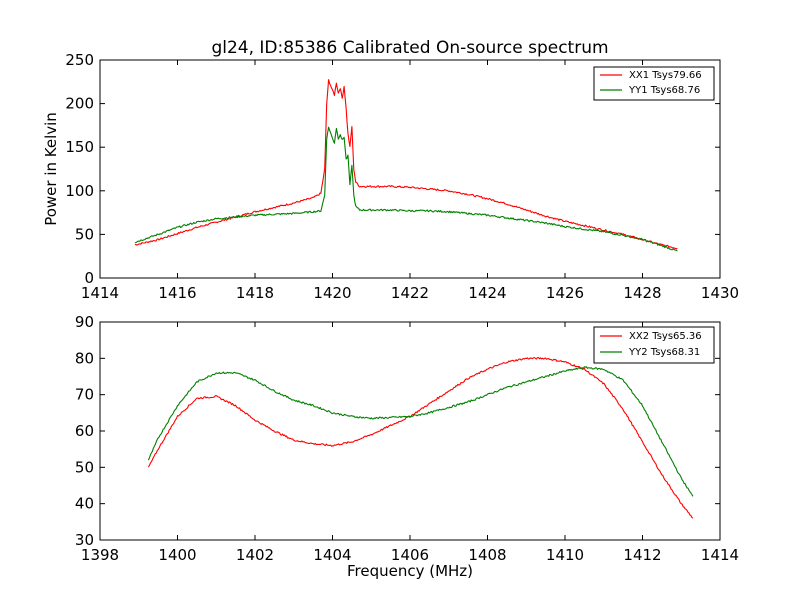 This screenshot has width=800, height=600. What do you see at coordinates (332, 293) in the screenshot?
I see `top-x-tick-label: 1420` at bounding box center [332, 293].